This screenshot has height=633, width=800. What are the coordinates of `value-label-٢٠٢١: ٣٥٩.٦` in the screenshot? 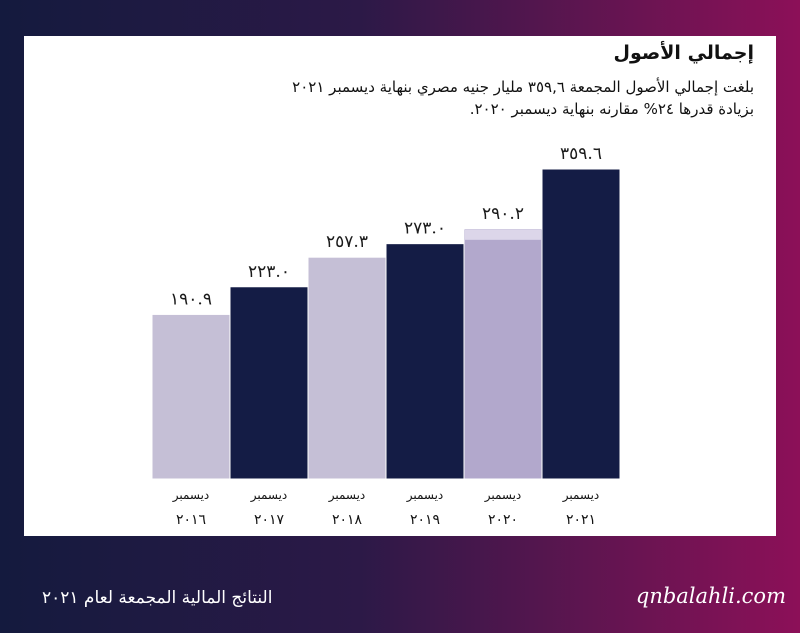 It's located at (581, 154).